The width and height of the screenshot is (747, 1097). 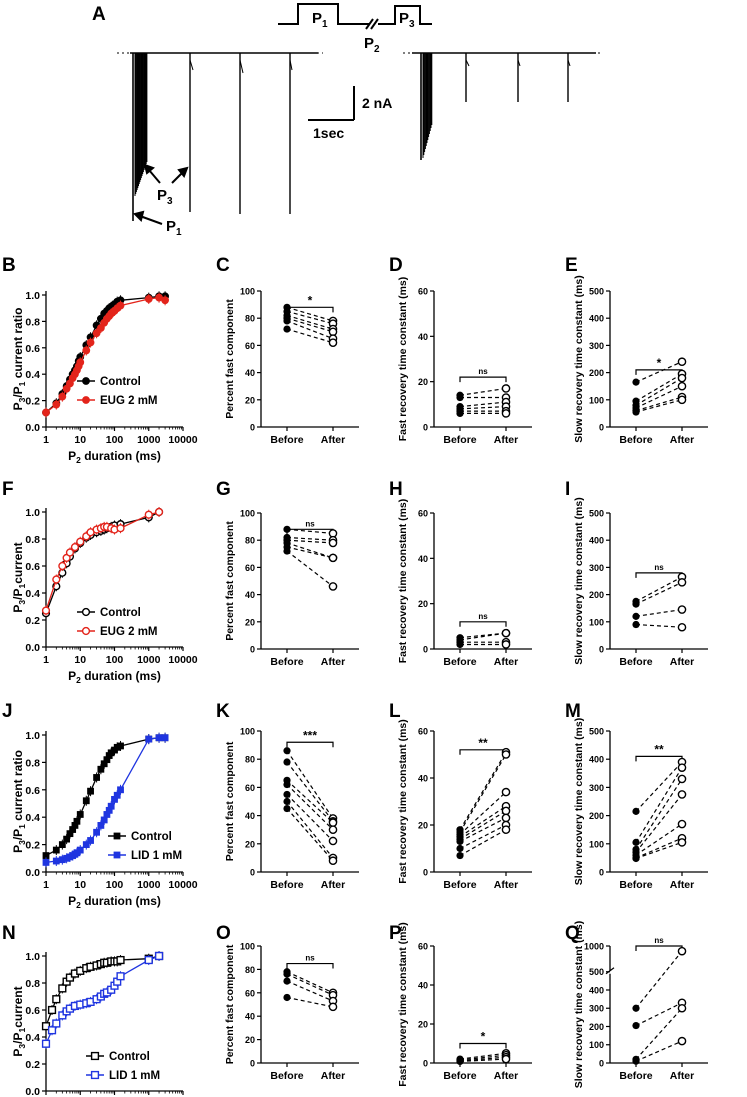 What do you see at coordinates (573, 711) in the screenshot?
I see `panel-letter: M` at bounding box center [573, 711].